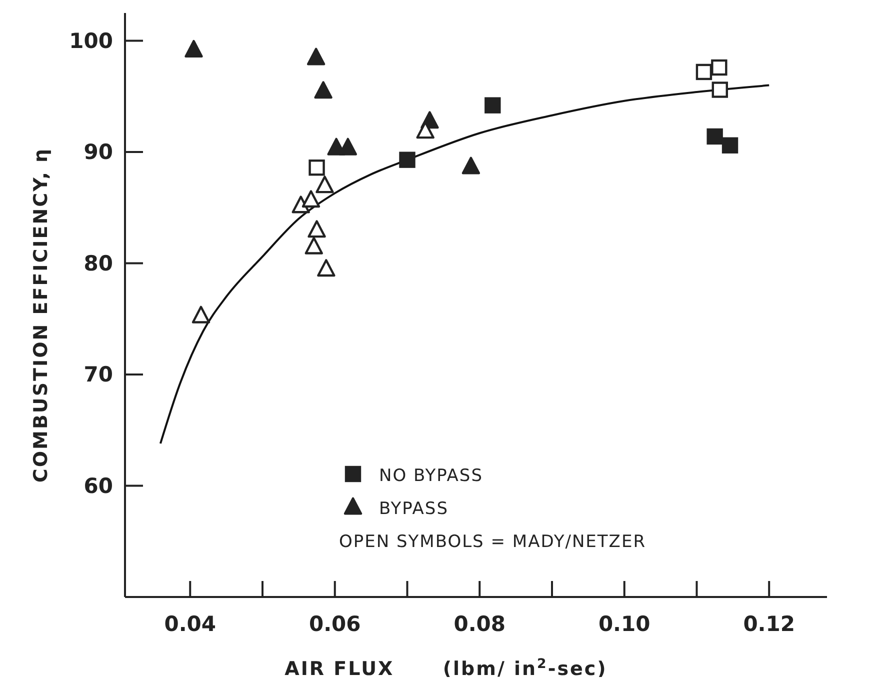 This screenshot has height=685, width=874. What do you see at coordinates (91, 40) in the screenshot?
I see `y-tick-label: 100` at bounding box center [91, 40].